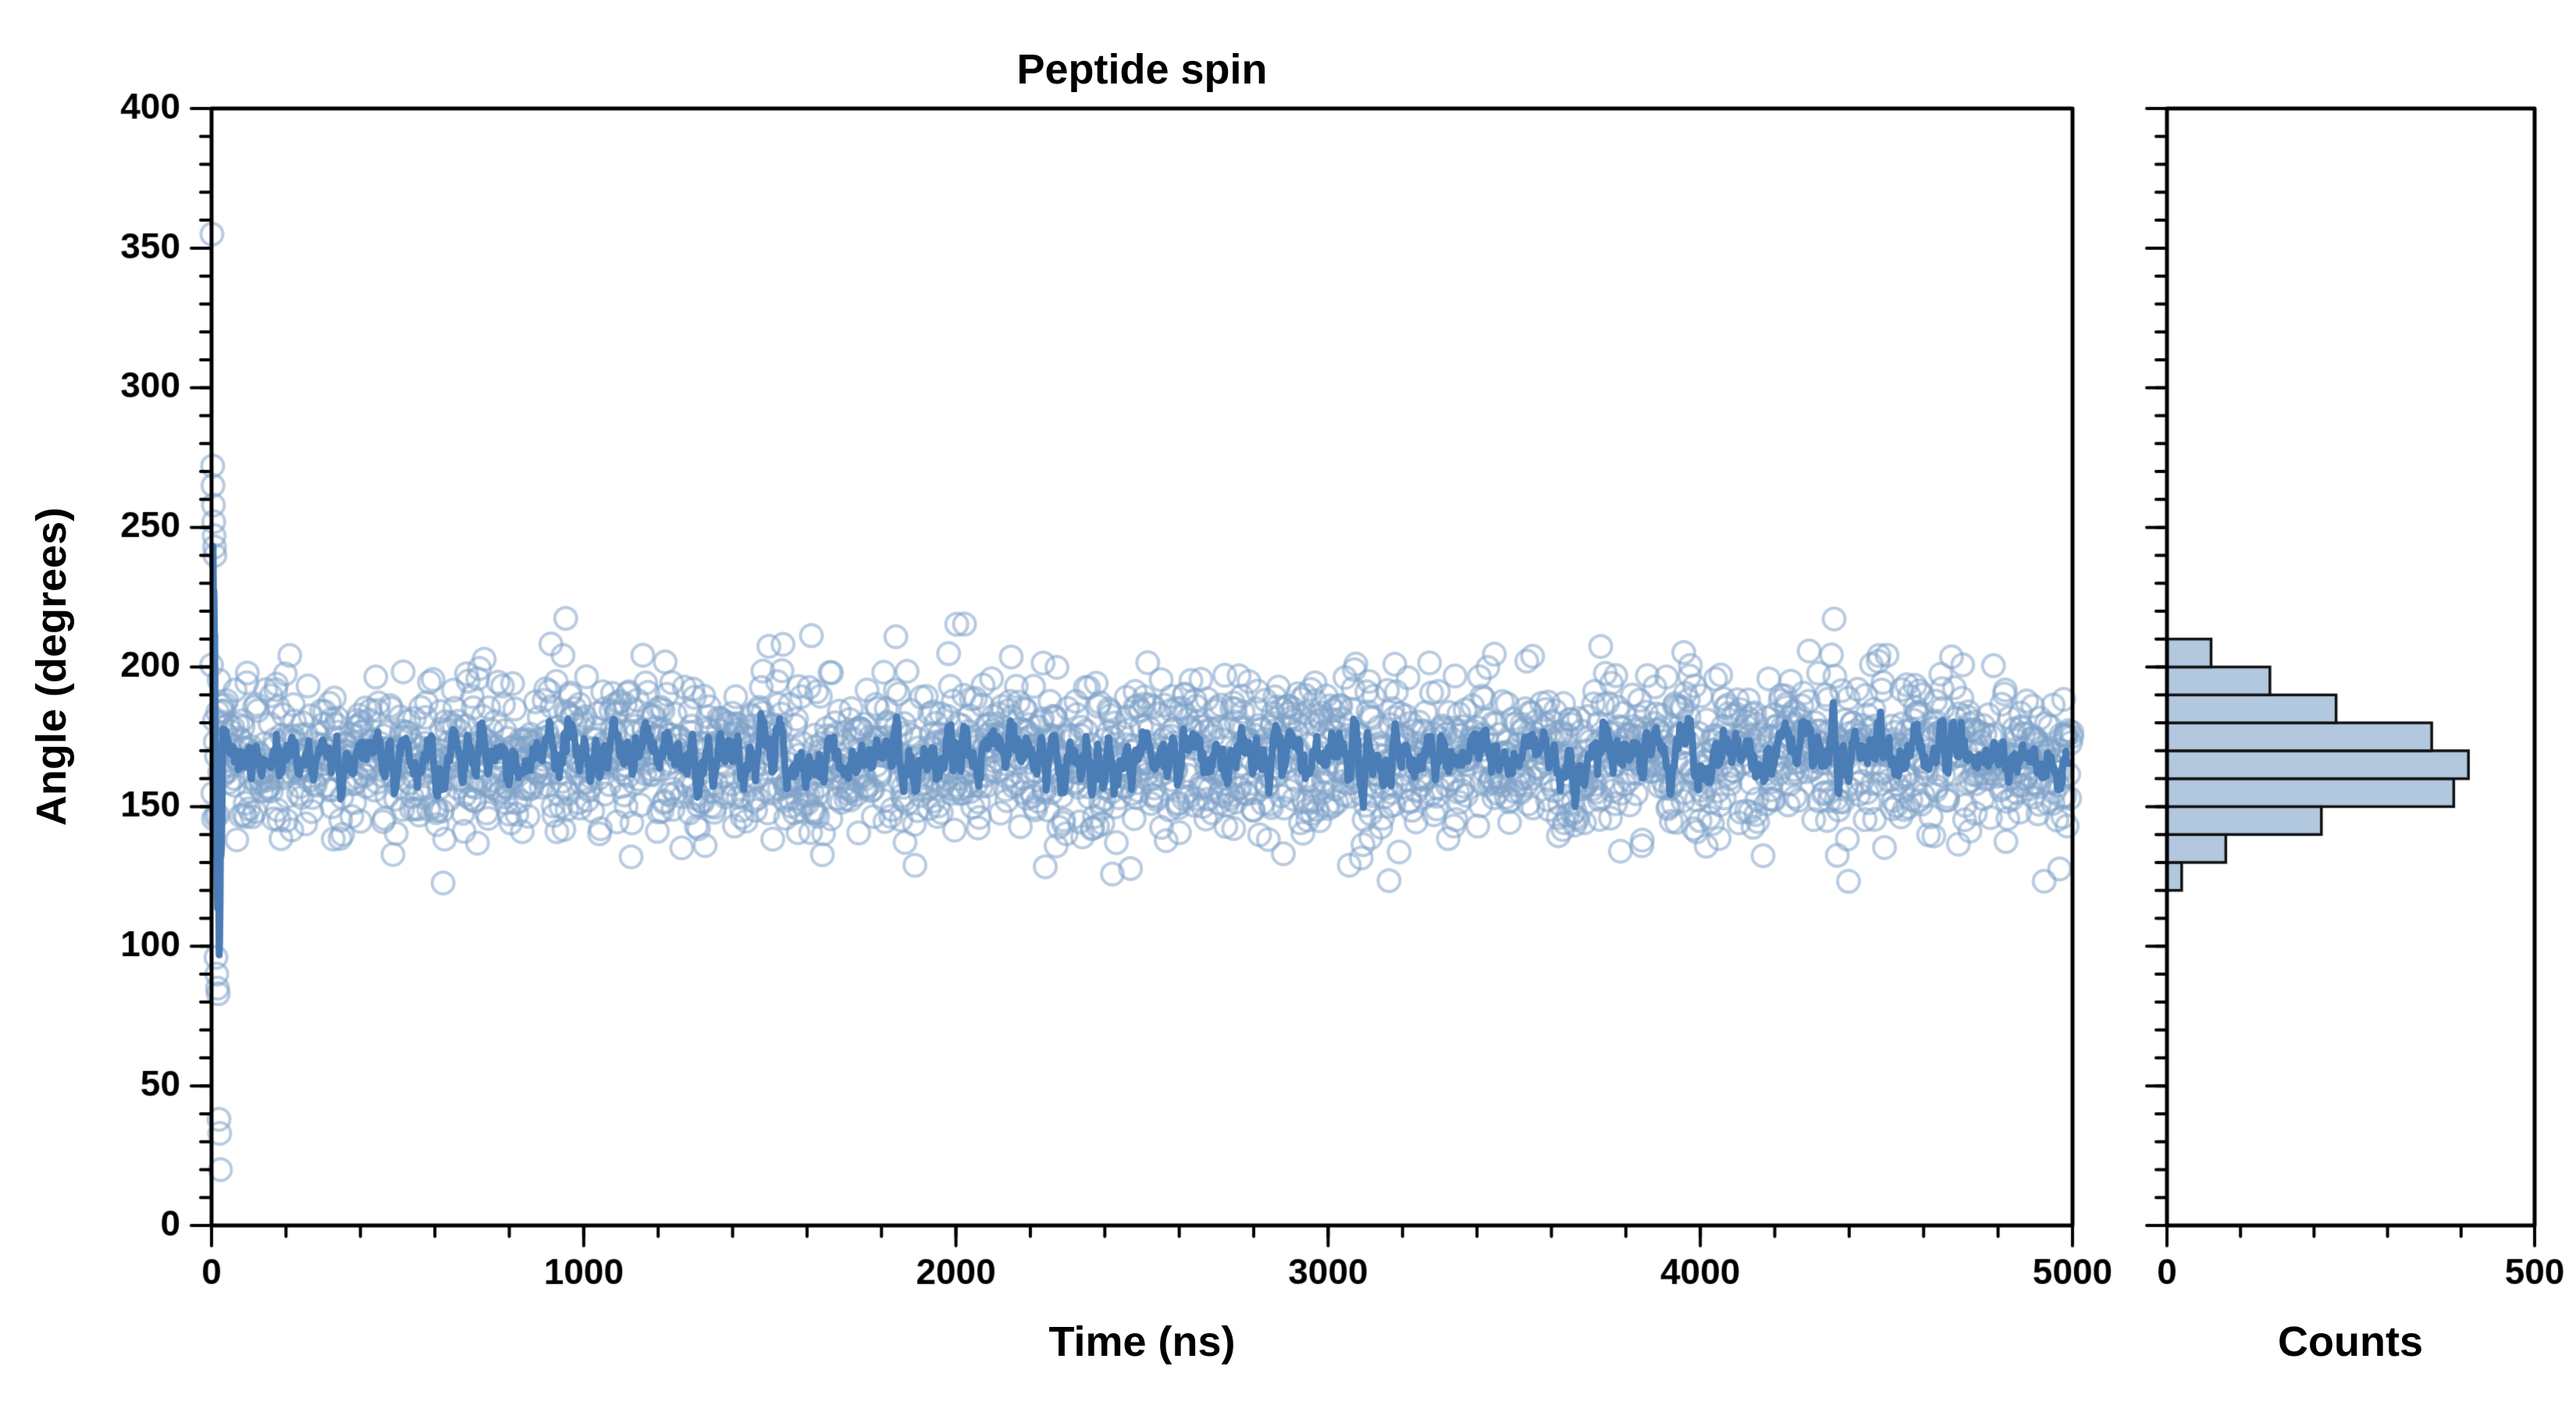 The height and width of the screenshot is (1405, 2576). I want to click on chart-title: Peptide spin, so click(1142, 69).